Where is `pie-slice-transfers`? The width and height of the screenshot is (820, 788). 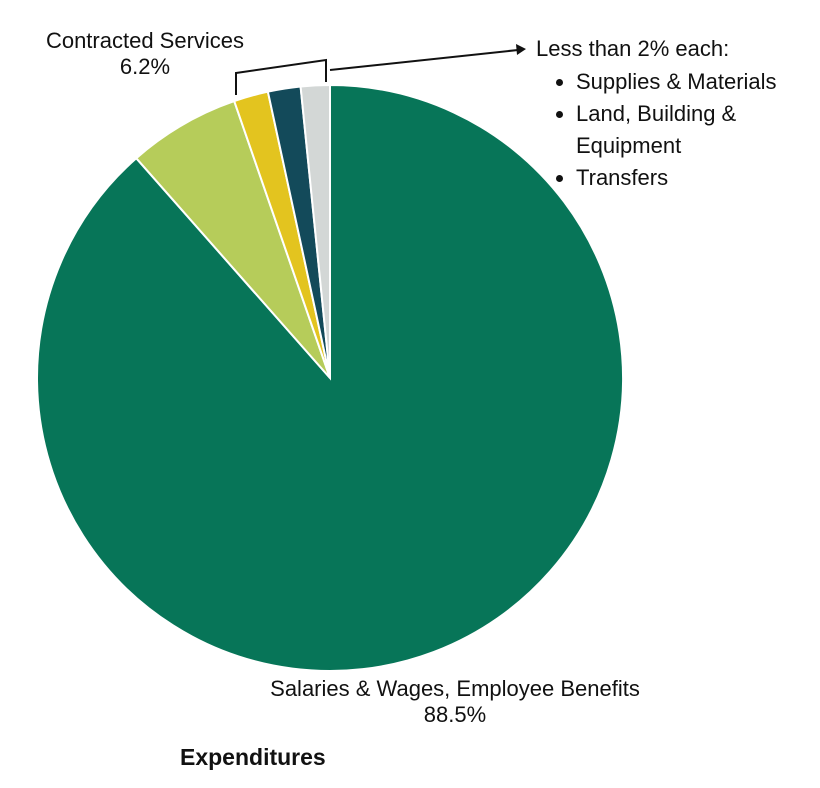
pie-slice-transfers is located at coordinates (315, 231).